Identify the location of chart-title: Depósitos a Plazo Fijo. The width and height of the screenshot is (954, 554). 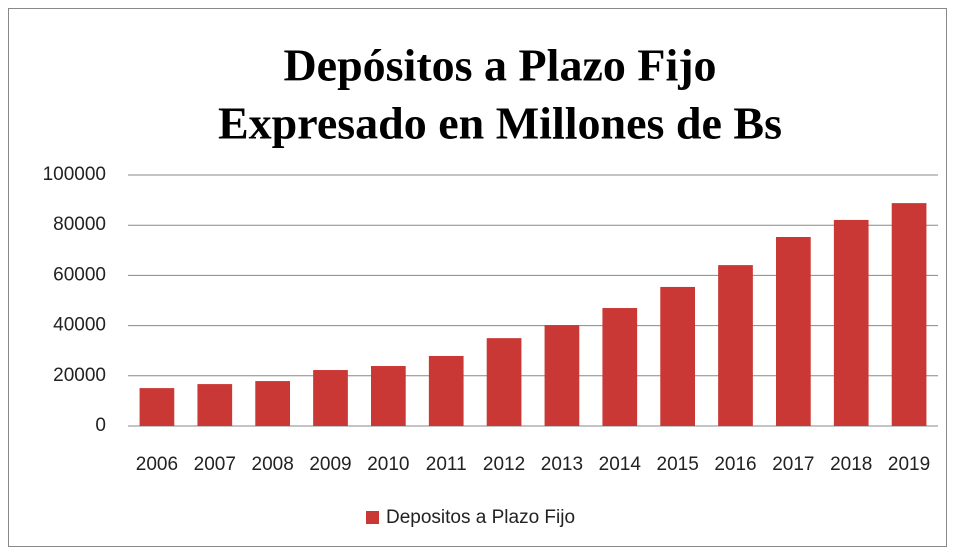
(499, 65).